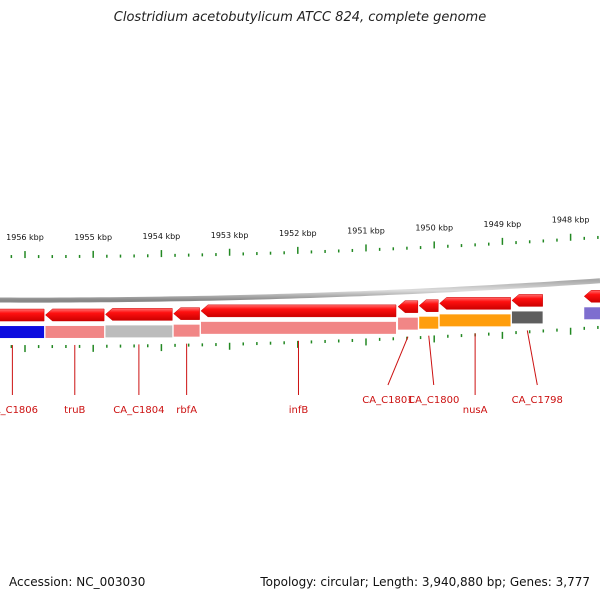 The image size is (600, 600). I want to click on scale-label: 1948 kbp, so click(571, 220).